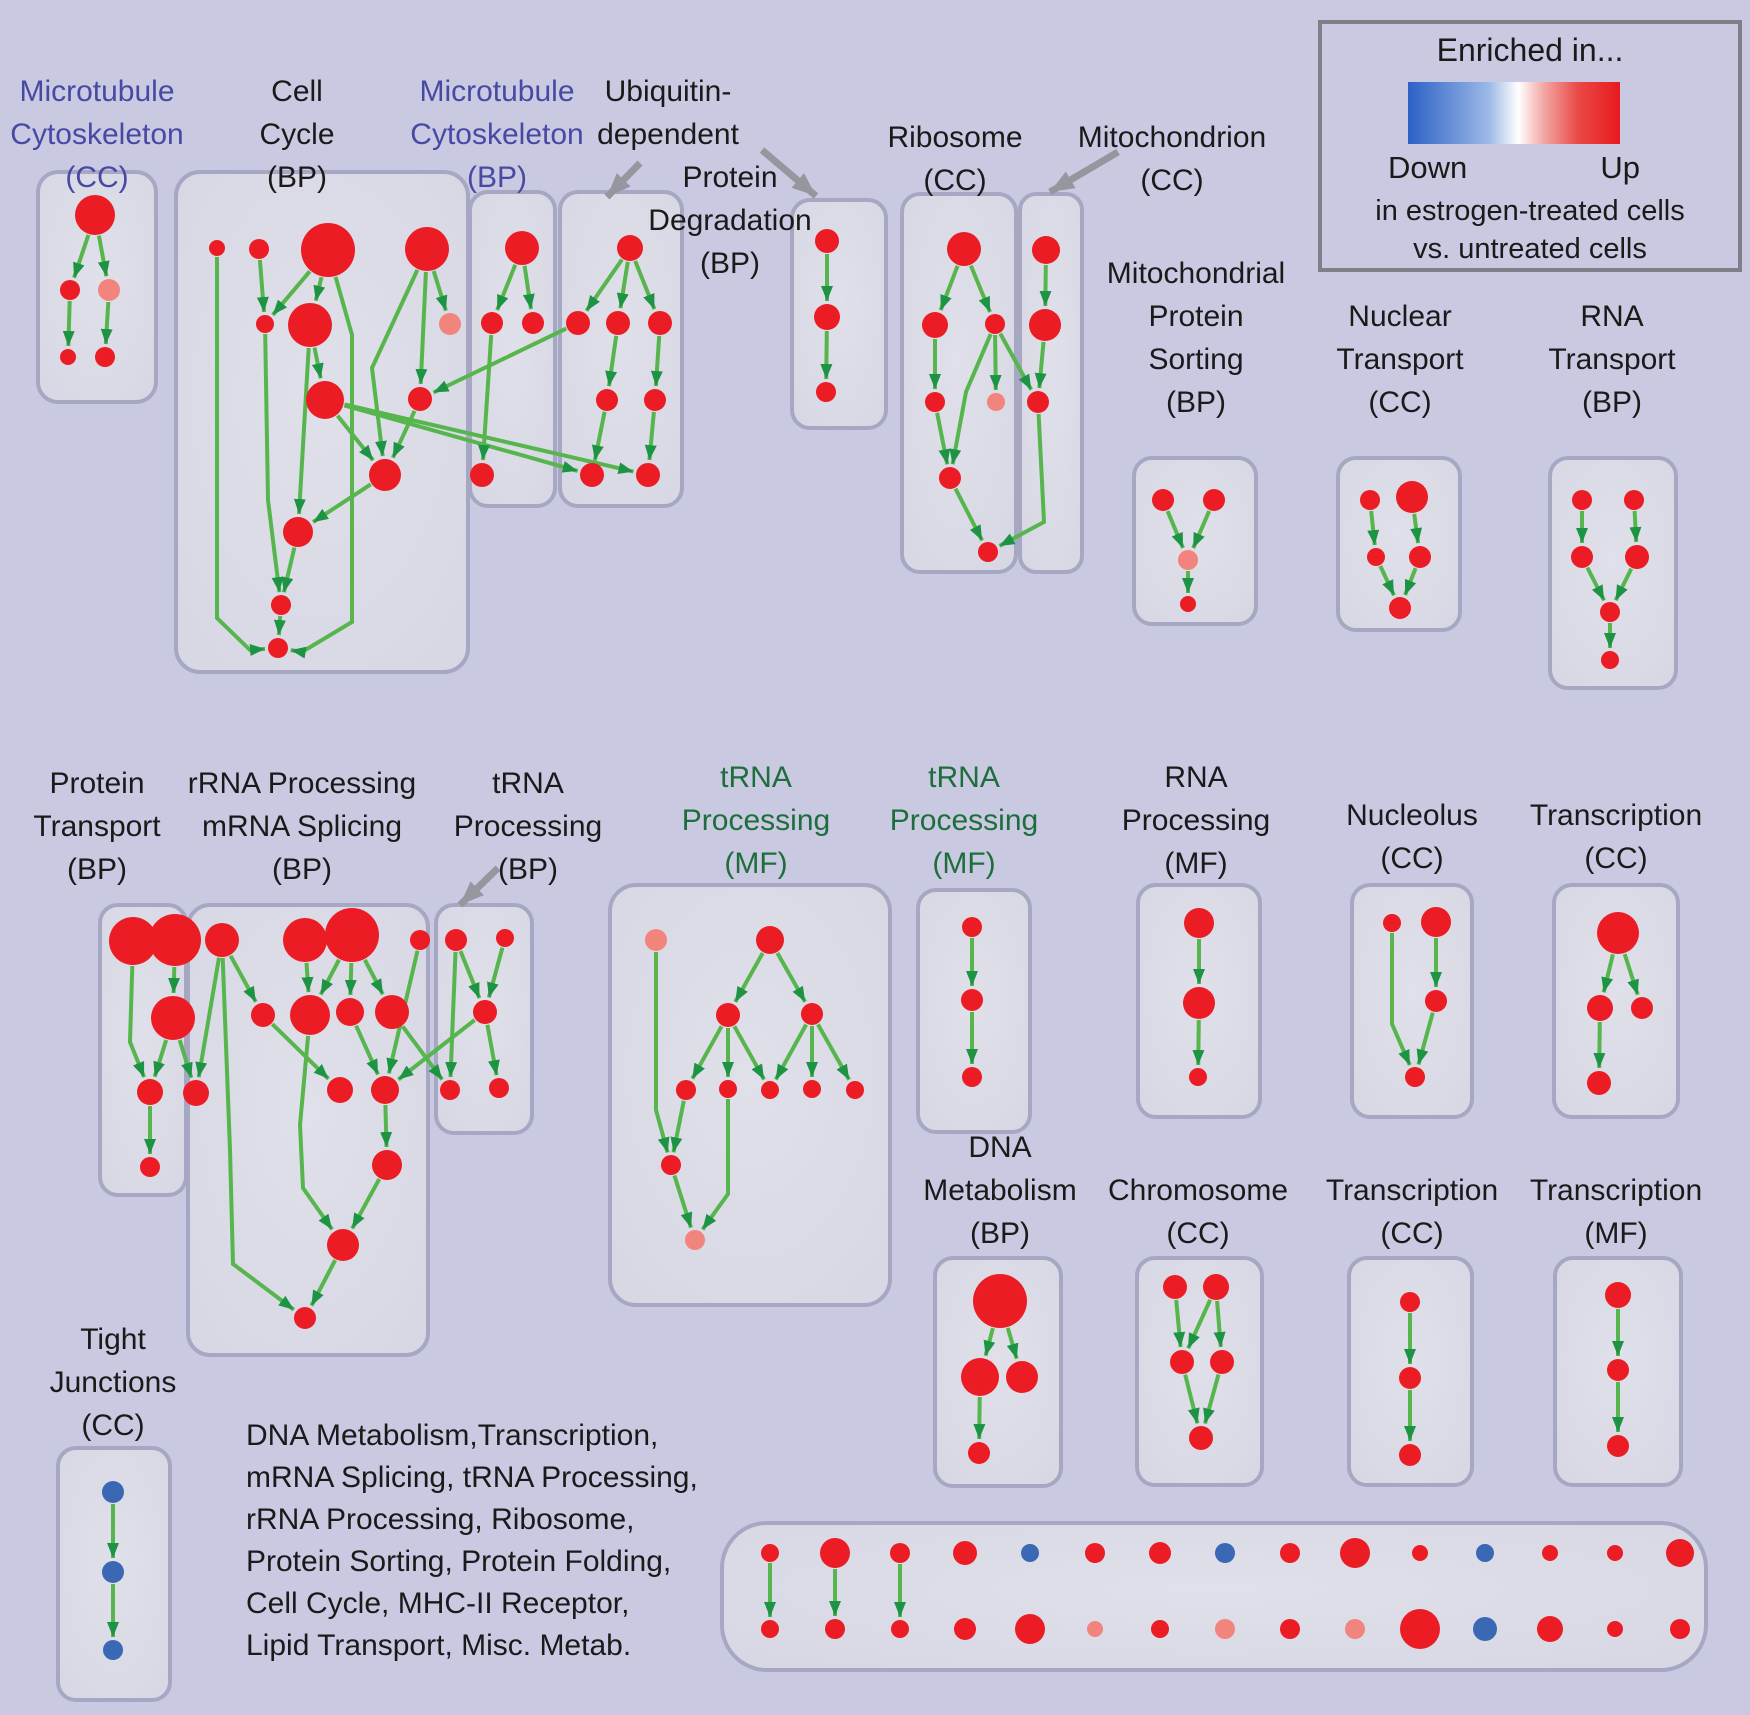  Describe the element at coordinates (497, 134) in the screenshot. I see `label-microtubule-cytoskeleton-bp: Microtubule Cytoskeleton (BP)` at that location.